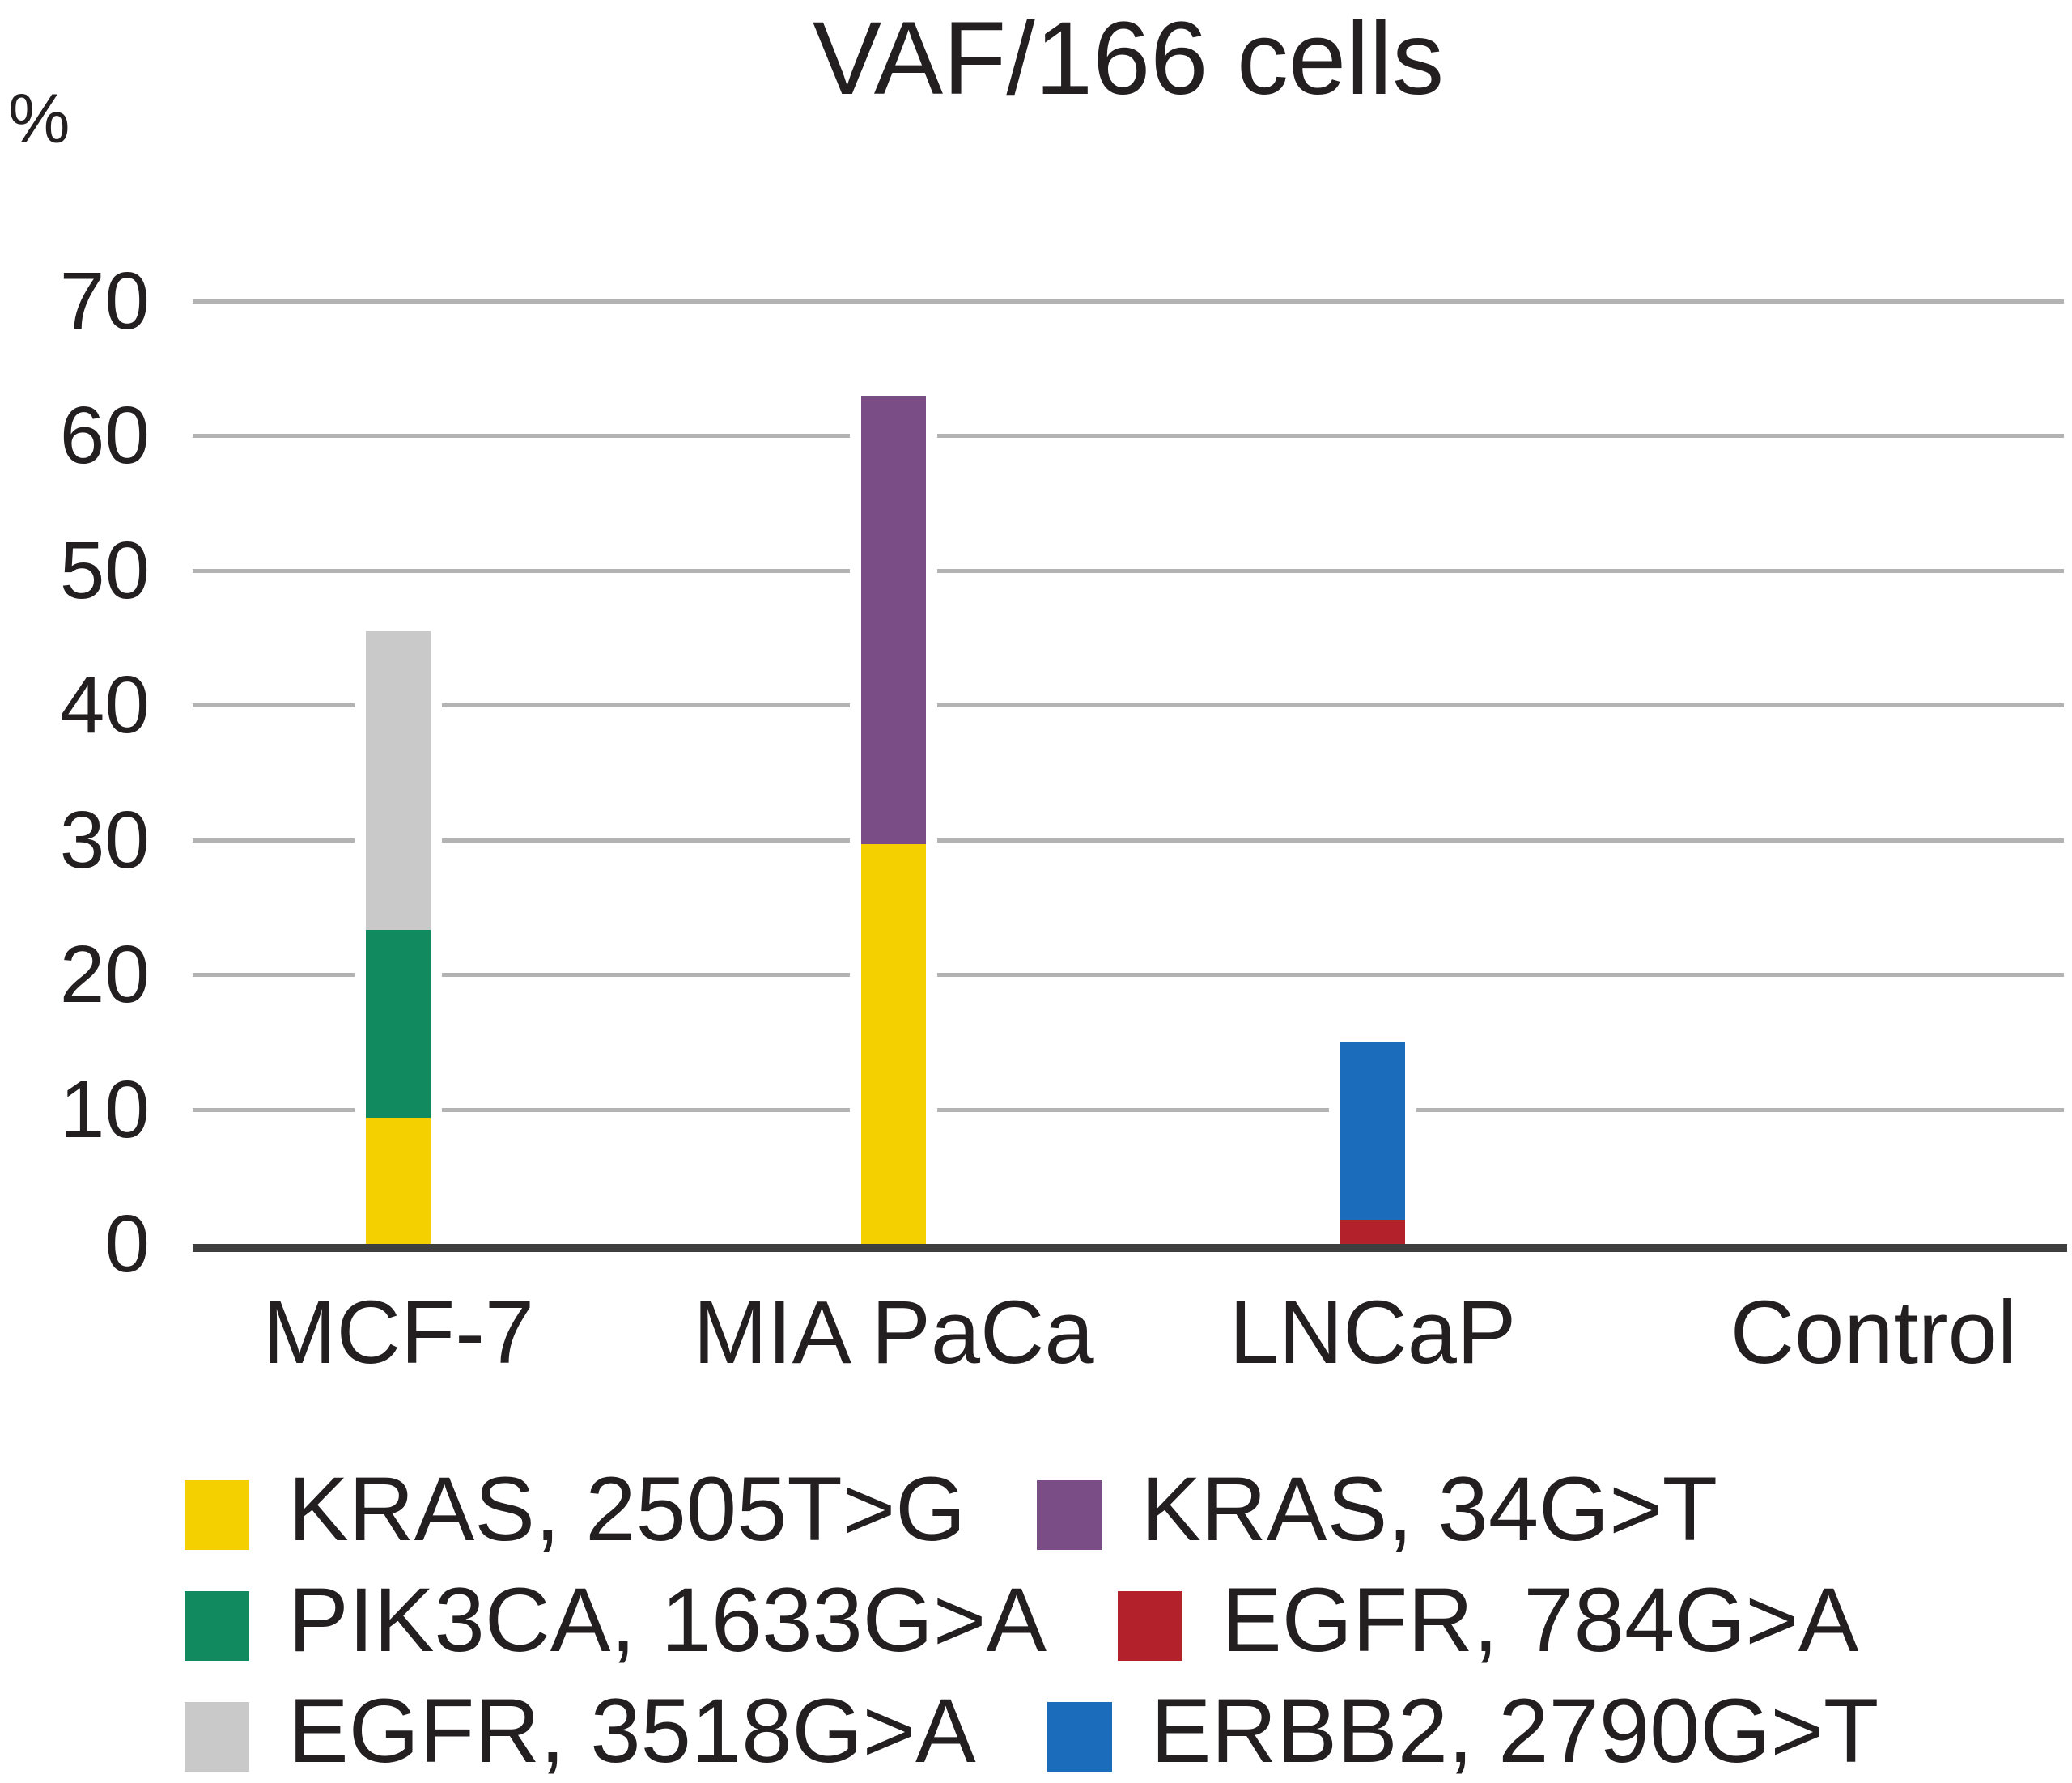  I want to click on y-tick-10: 10, so click(104, 1109).